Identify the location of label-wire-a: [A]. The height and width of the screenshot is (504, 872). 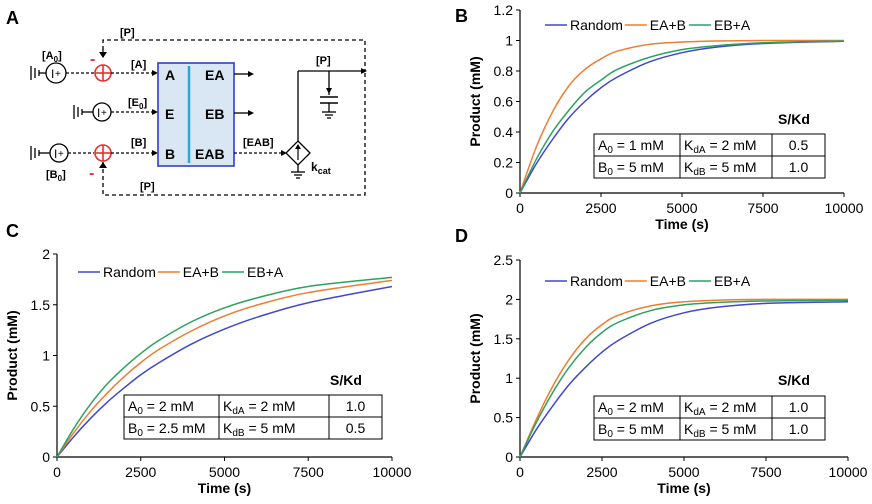
(139, 65).